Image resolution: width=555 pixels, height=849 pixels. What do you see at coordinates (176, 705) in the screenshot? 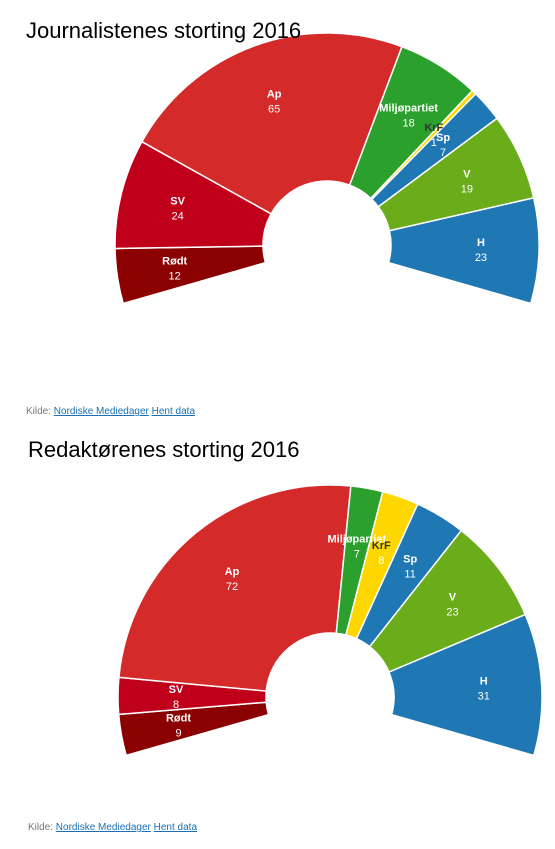
I see `segment-value-sv: 8` at bounding box center [176, 705].